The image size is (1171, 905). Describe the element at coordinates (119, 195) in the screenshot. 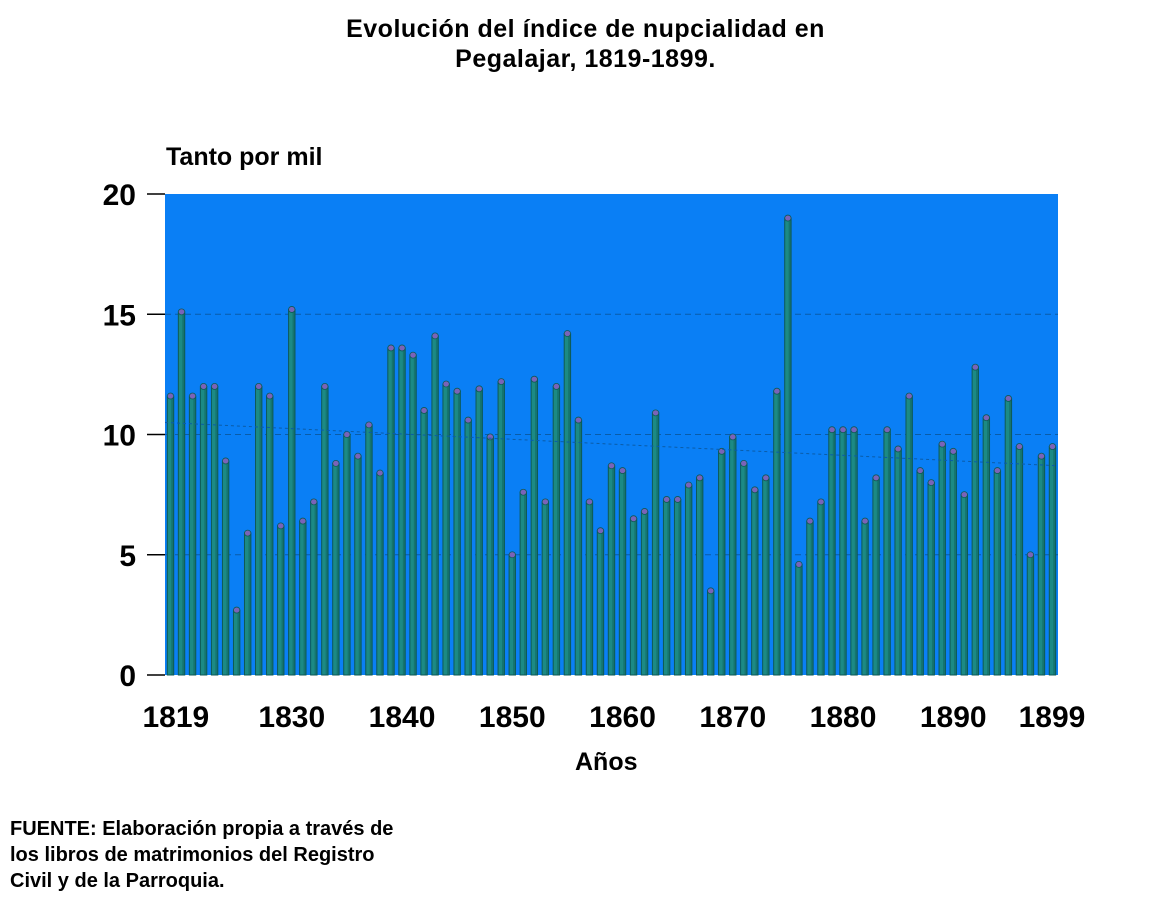

I see `y-tick-20: 20` at that location.